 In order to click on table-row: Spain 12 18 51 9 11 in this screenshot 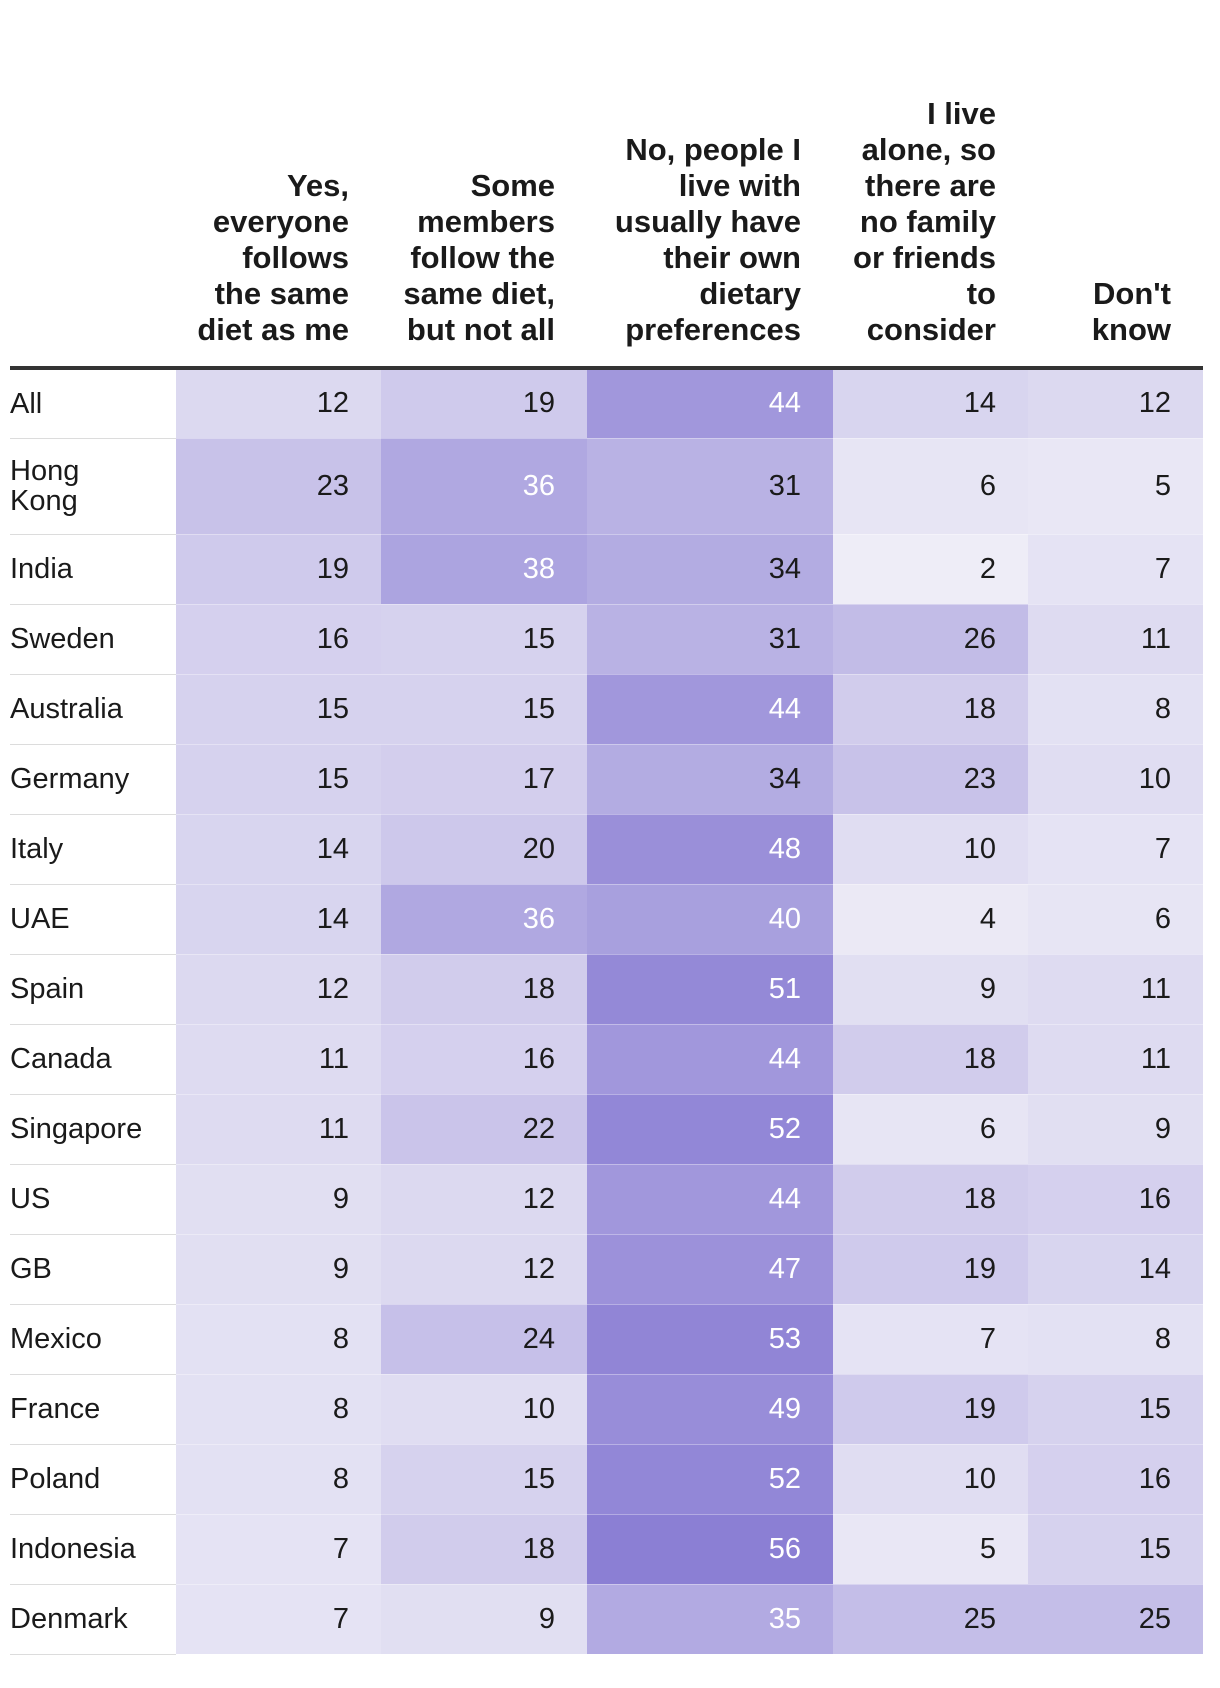, I will do `click(606, 989)`.